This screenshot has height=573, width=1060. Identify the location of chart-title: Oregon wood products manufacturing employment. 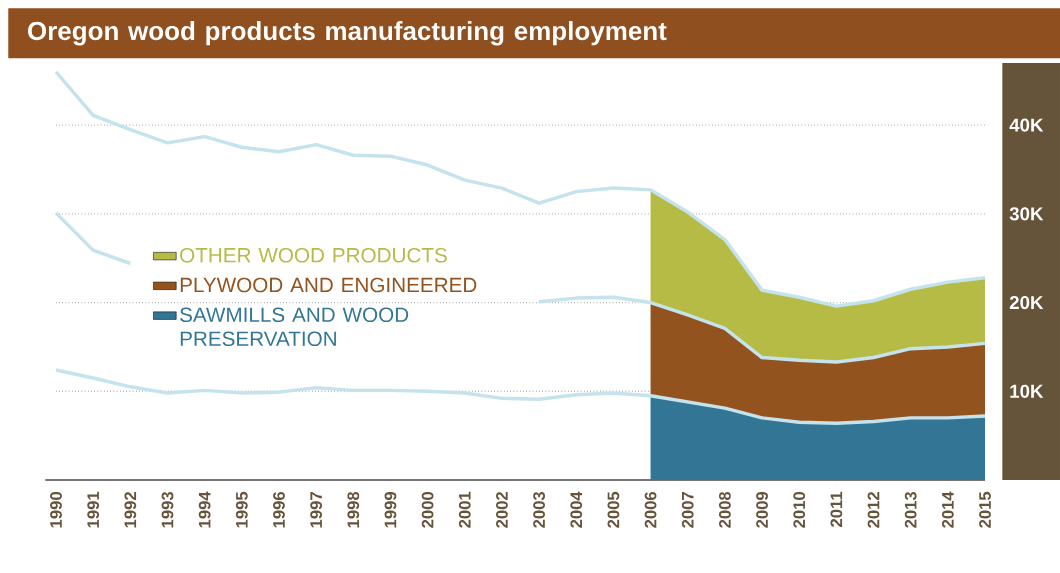
(347, 33).